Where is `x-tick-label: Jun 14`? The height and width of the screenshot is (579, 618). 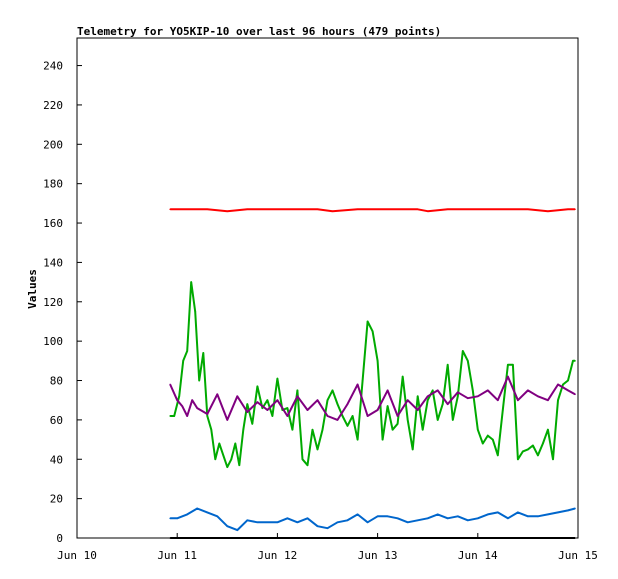
x-tick-label: Jun 14 is located at coordinates (478, 555).